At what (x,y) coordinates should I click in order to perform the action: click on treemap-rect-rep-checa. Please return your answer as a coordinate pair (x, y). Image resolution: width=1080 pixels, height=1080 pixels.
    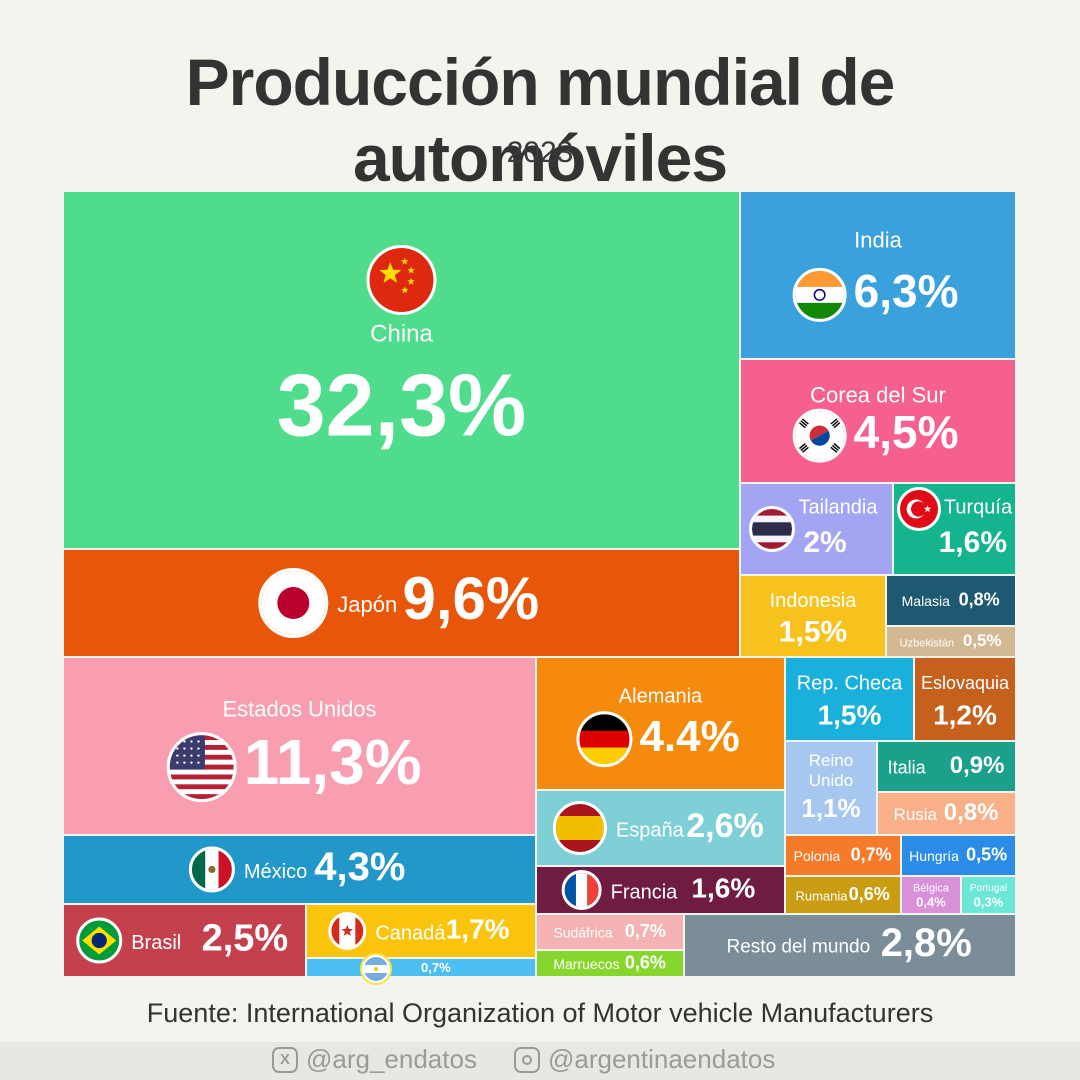
    Looking at the image, I should click on (849, 699).